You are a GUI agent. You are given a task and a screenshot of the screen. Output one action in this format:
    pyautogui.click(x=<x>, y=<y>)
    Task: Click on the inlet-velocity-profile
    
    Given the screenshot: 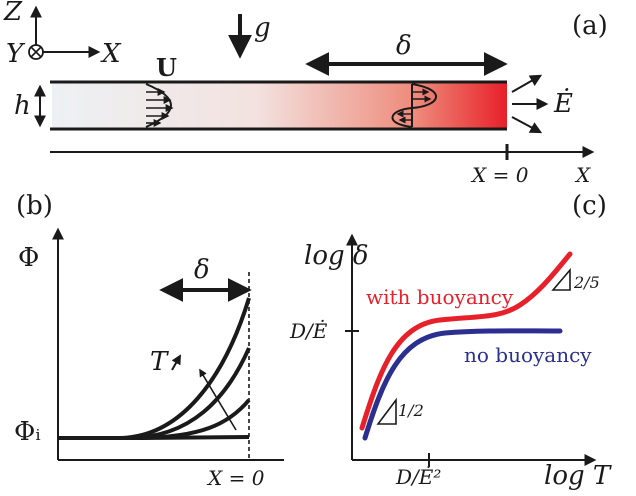 What is the action you would take?
    pyautogui.click(x=159, y=105)
    